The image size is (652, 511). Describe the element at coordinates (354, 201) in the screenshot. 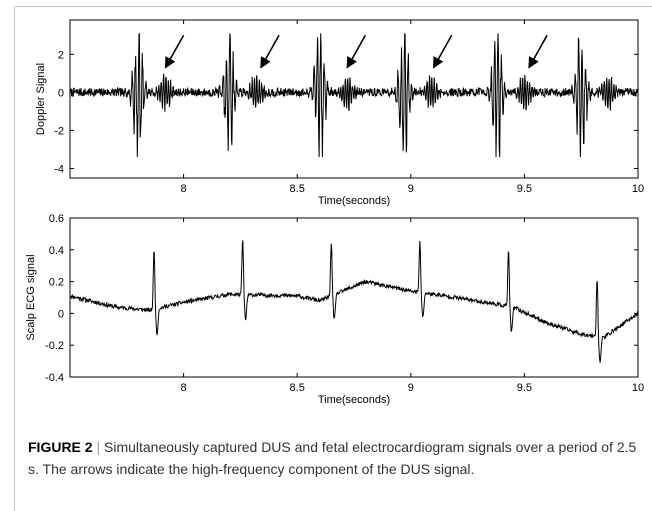

I see `doppler-x-axis-title: Time(seconds)` at that location.